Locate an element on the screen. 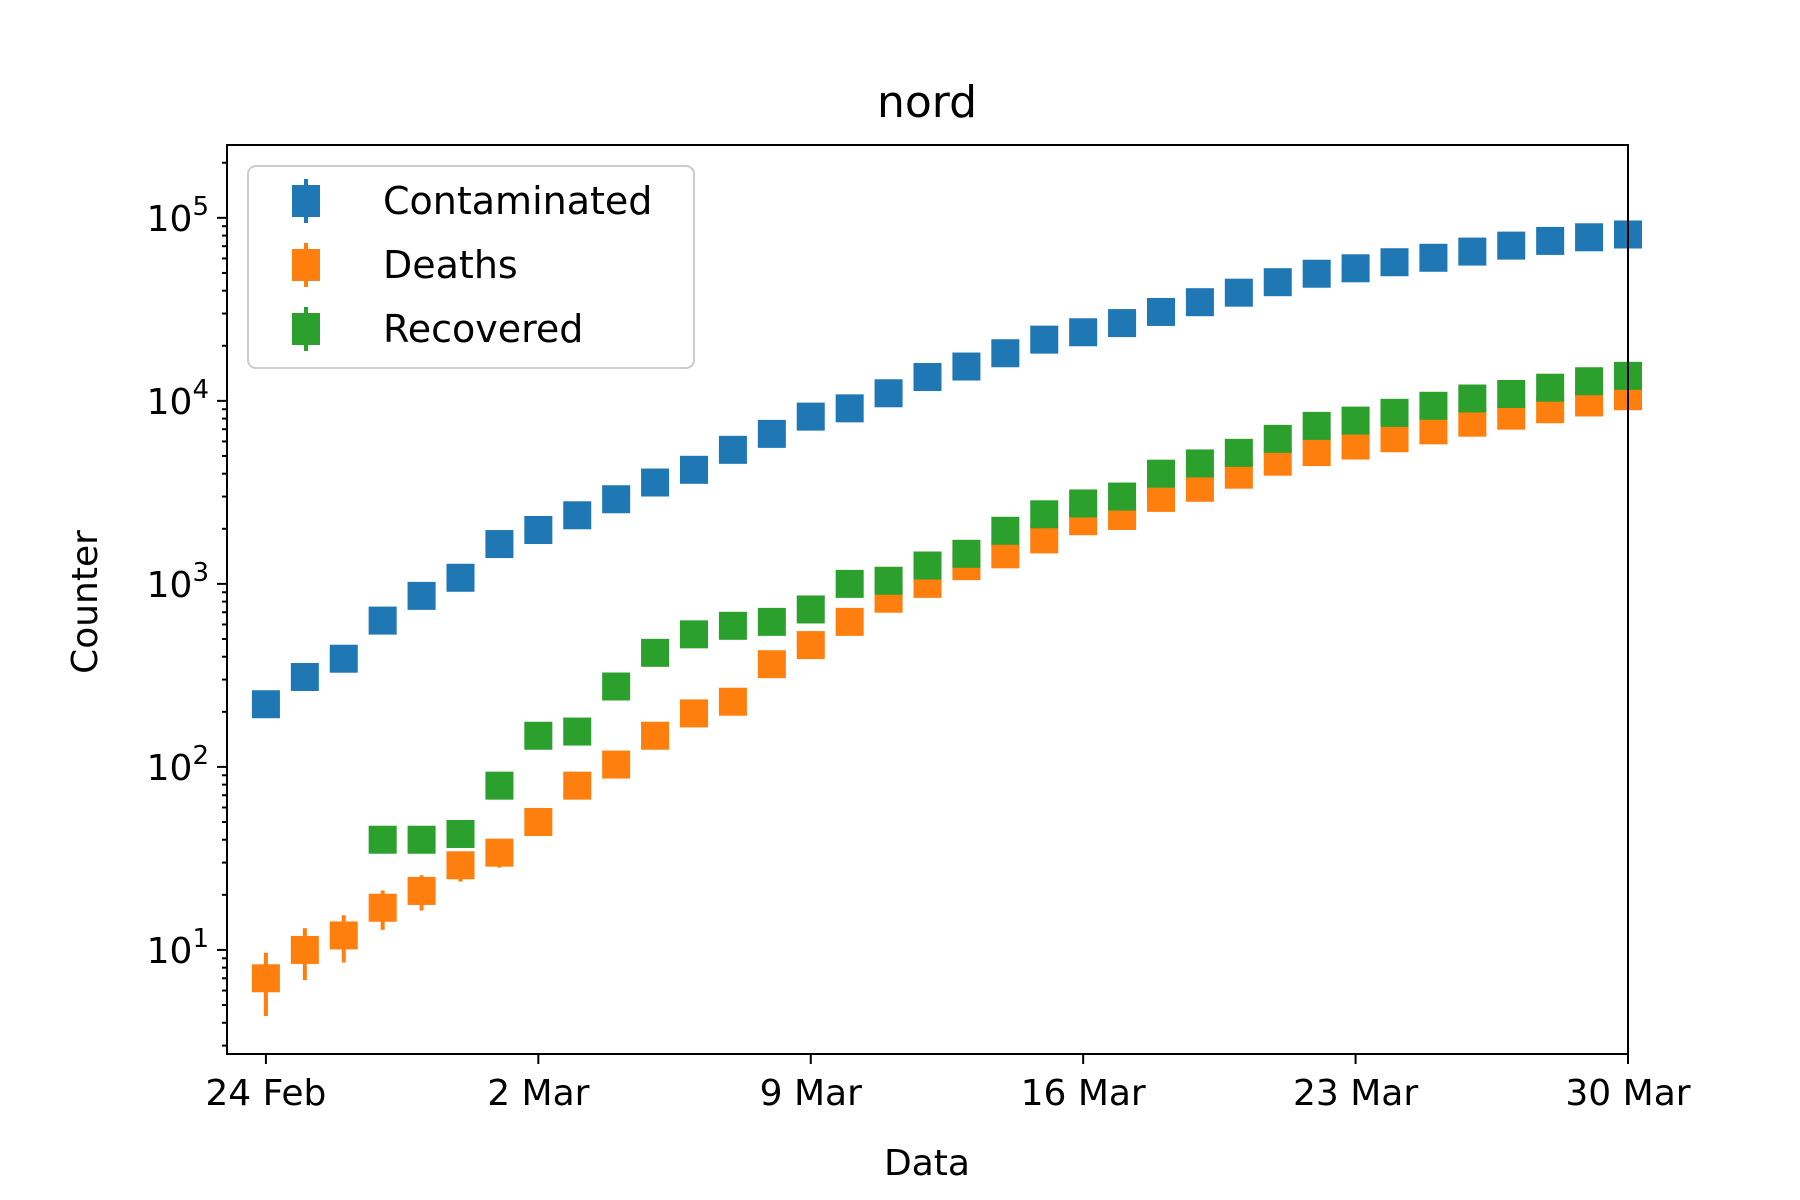  x-tick-label: 24 Feb is located at coordinates (265, 1093).